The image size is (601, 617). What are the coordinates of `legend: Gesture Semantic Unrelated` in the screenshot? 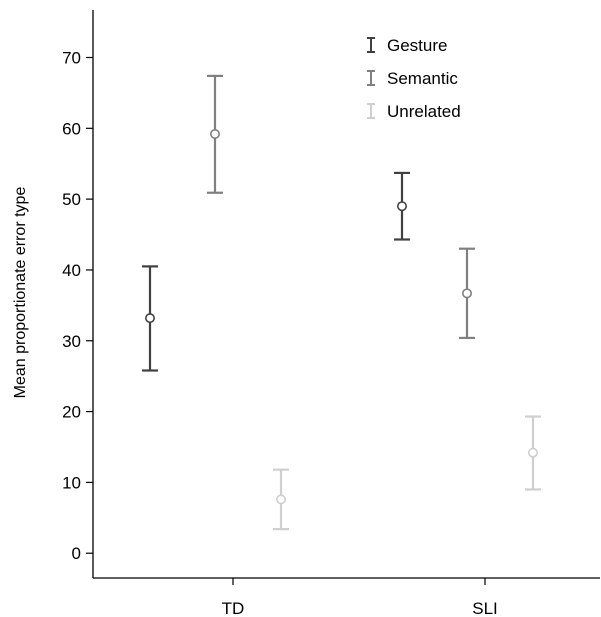 It's located at (414, 78).